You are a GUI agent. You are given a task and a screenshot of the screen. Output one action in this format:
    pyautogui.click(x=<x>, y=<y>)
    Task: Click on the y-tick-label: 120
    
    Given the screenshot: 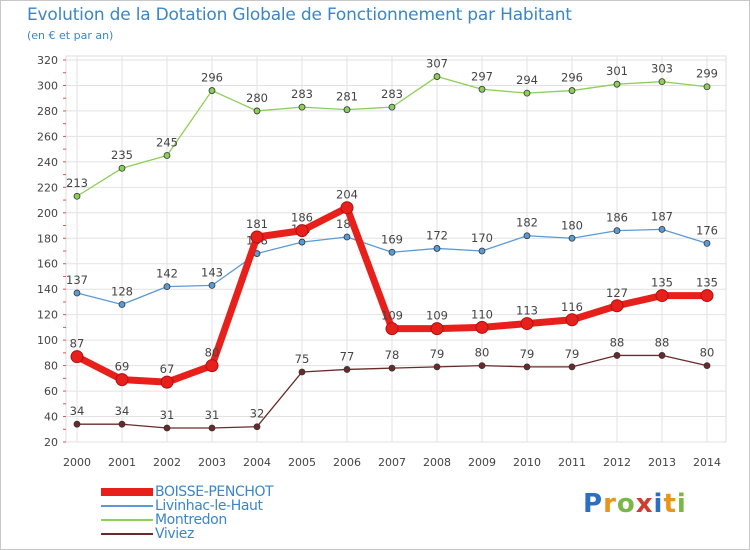 What is the action you would take?
    pyautogui.click(x=47, y=315)
    